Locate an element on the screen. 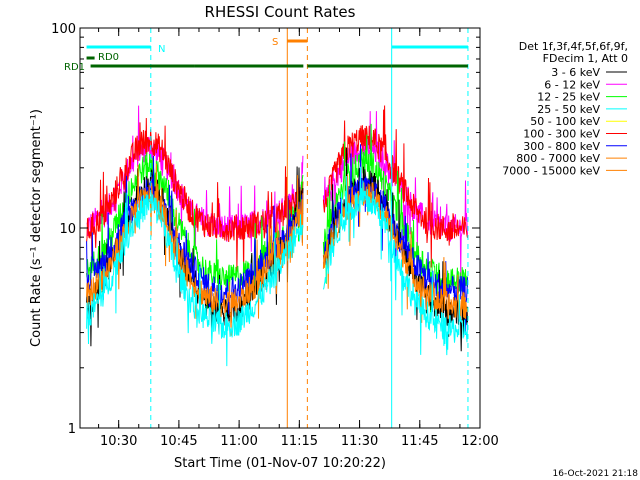  x-tick-label-2: 10:45 is located at coordinates (178, 441).